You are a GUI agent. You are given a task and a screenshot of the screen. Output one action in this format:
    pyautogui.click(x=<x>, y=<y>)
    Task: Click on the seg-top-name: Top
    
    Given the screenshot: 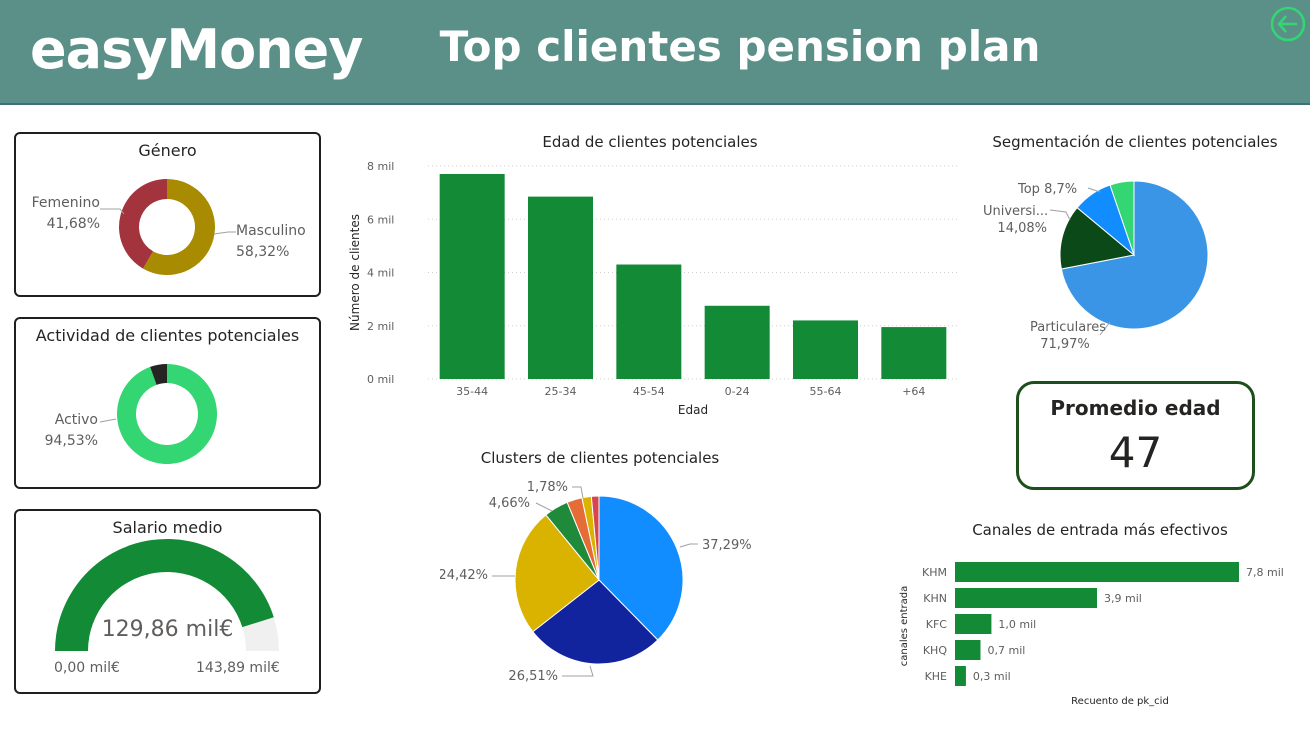 What is the action you would take?
    pyautogui.click(x=1029, y=189)
    